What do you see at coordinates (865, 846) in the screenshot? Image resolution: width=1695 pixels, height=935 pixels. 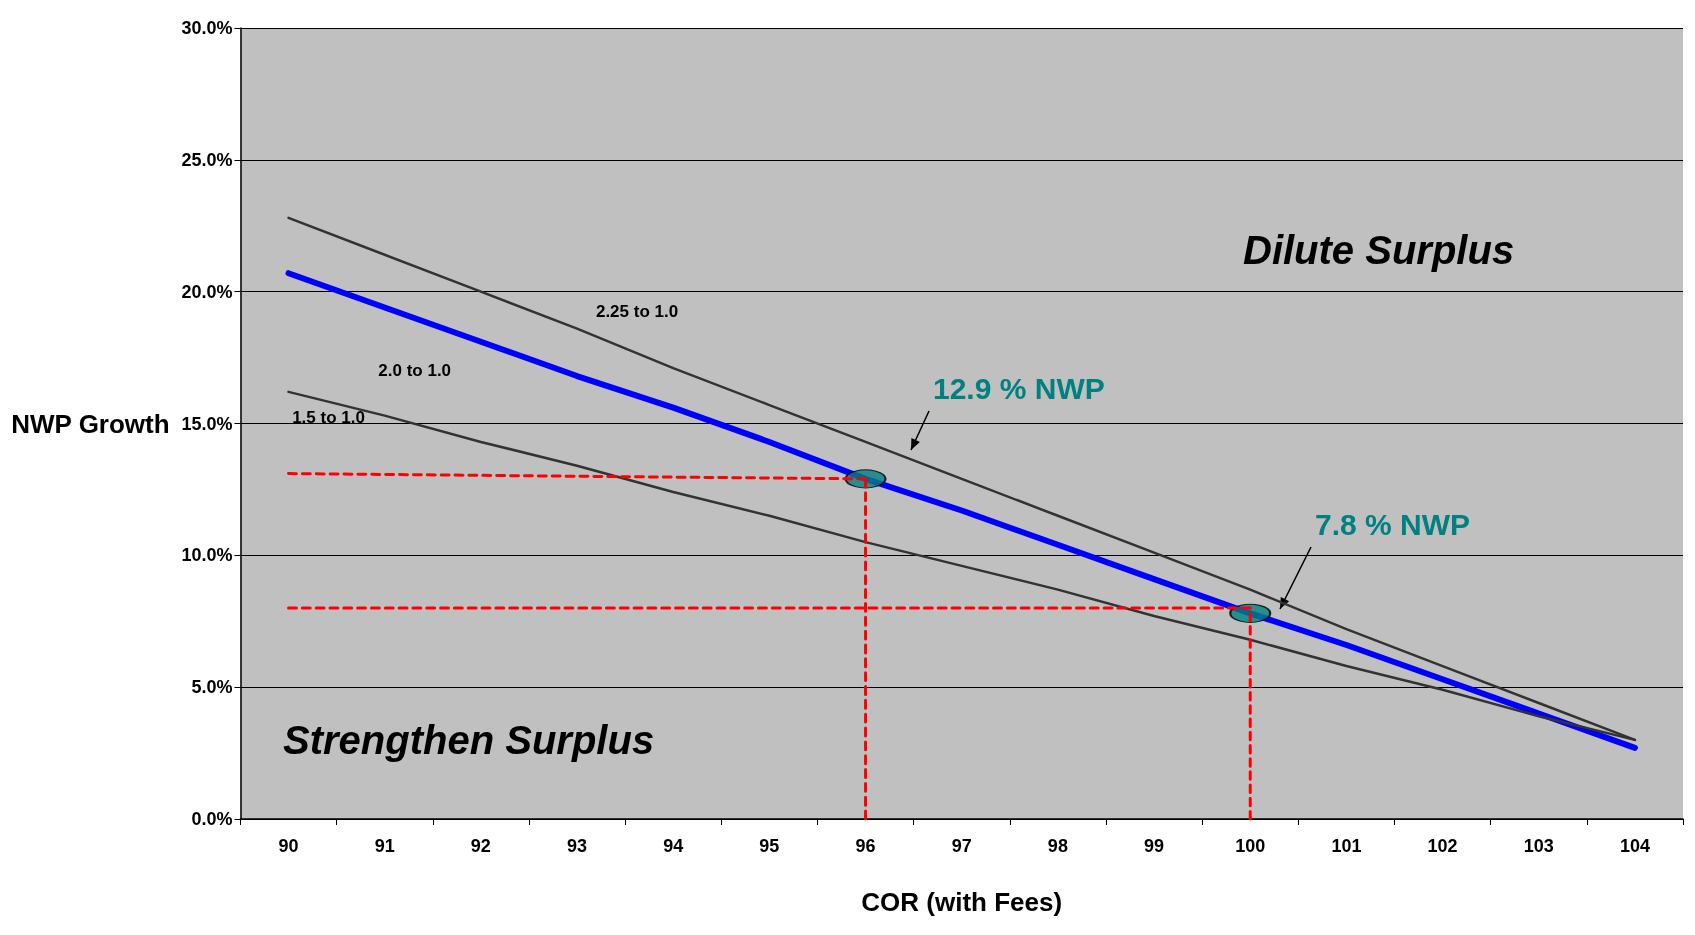 I see `x-tick-label: 96` at bounding box center [865, 846].